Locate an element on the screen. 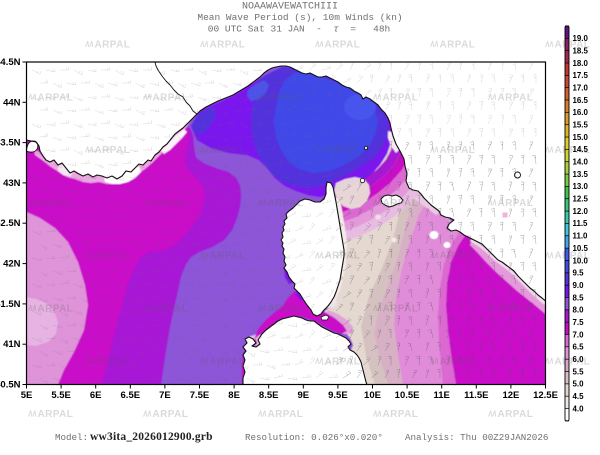 This screenshot has width=600, height=455. svg-text: 11E is located at coordinates (442, 395).